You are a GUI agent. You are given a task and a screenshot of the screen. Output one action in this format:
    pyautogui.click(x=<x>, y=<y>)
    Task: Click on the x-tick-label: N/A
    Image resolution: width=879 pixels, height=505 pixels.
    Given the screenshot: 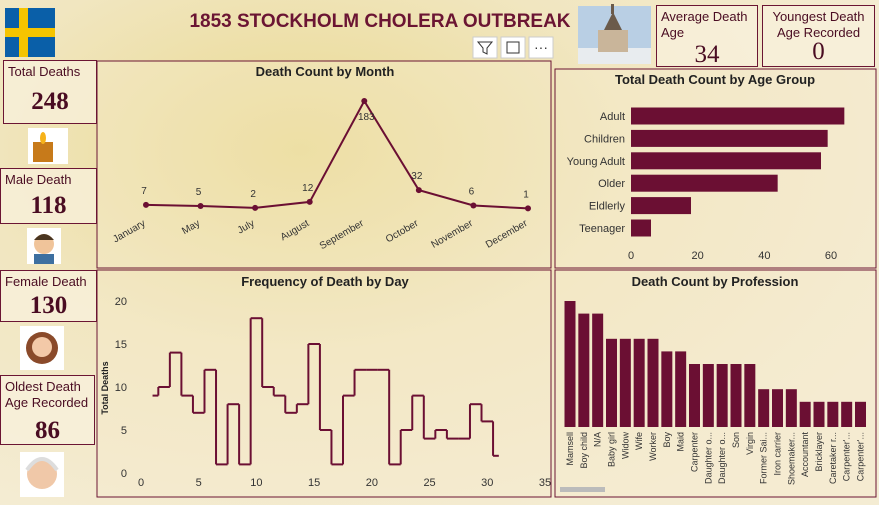 What is the action you would take?
    pyautogui.click(x=598, y=439)
    